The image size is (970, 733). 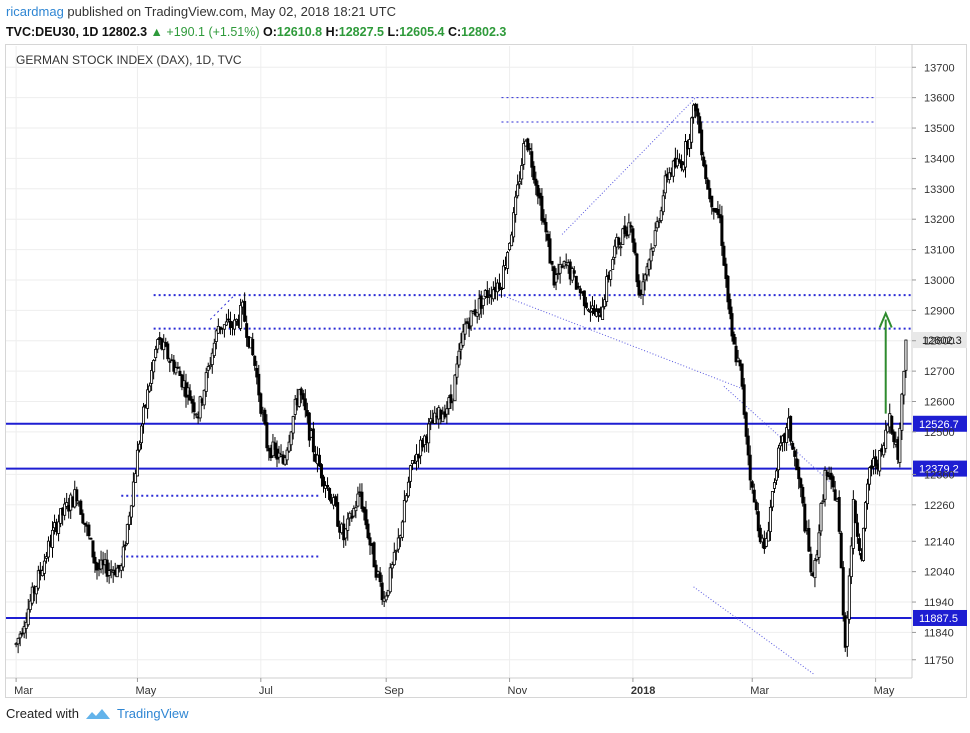 What do you see at coordinates (393, 32) in the screenshot?
I see `low-label: L:` at bounding box center [393, 32].